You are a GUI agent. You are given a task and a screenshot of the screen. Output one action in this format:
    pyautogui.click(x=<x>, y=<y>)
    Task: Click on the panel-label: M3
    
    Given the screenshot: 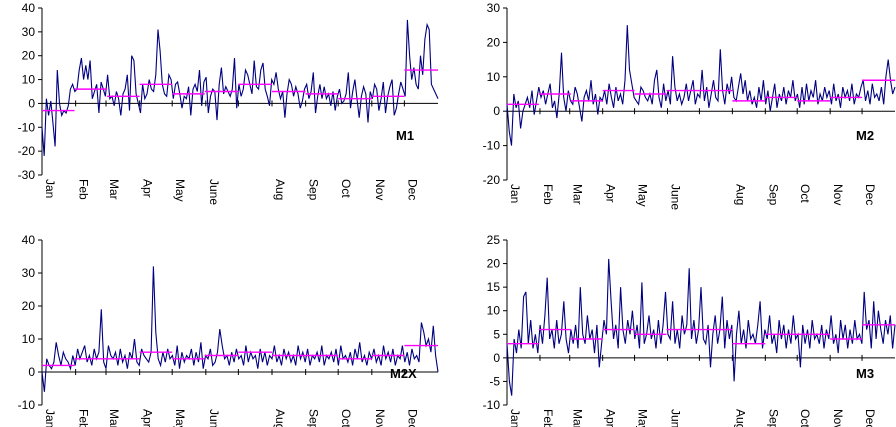 What is the action you would take?
    pyautogui.click(x=865, y=373)
    